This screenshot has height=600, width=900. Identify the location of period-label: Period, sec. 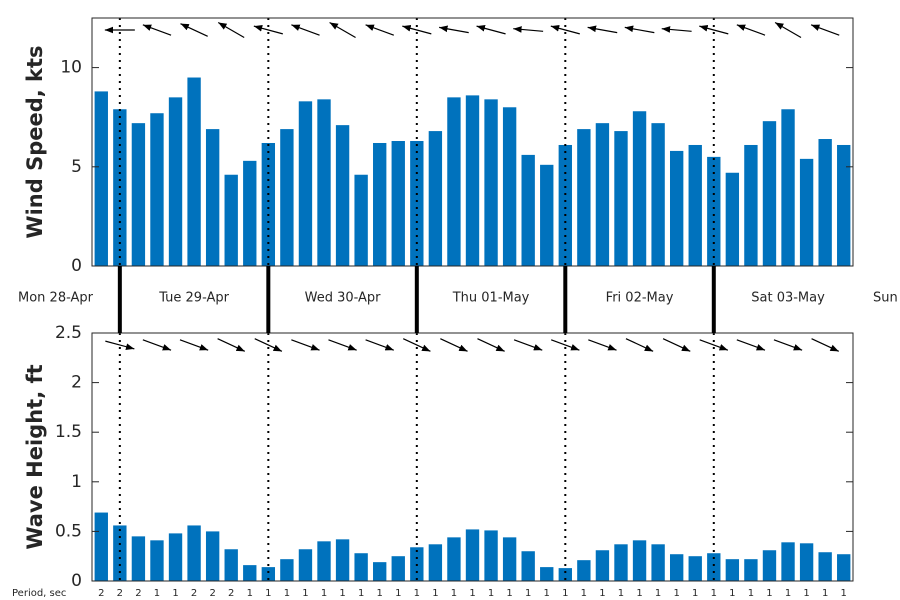
(39, 593).